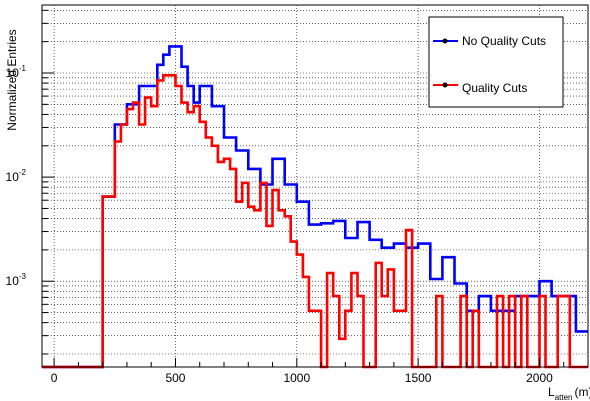  I want to click on y-tick-exponent: -3, so click(23, 276).